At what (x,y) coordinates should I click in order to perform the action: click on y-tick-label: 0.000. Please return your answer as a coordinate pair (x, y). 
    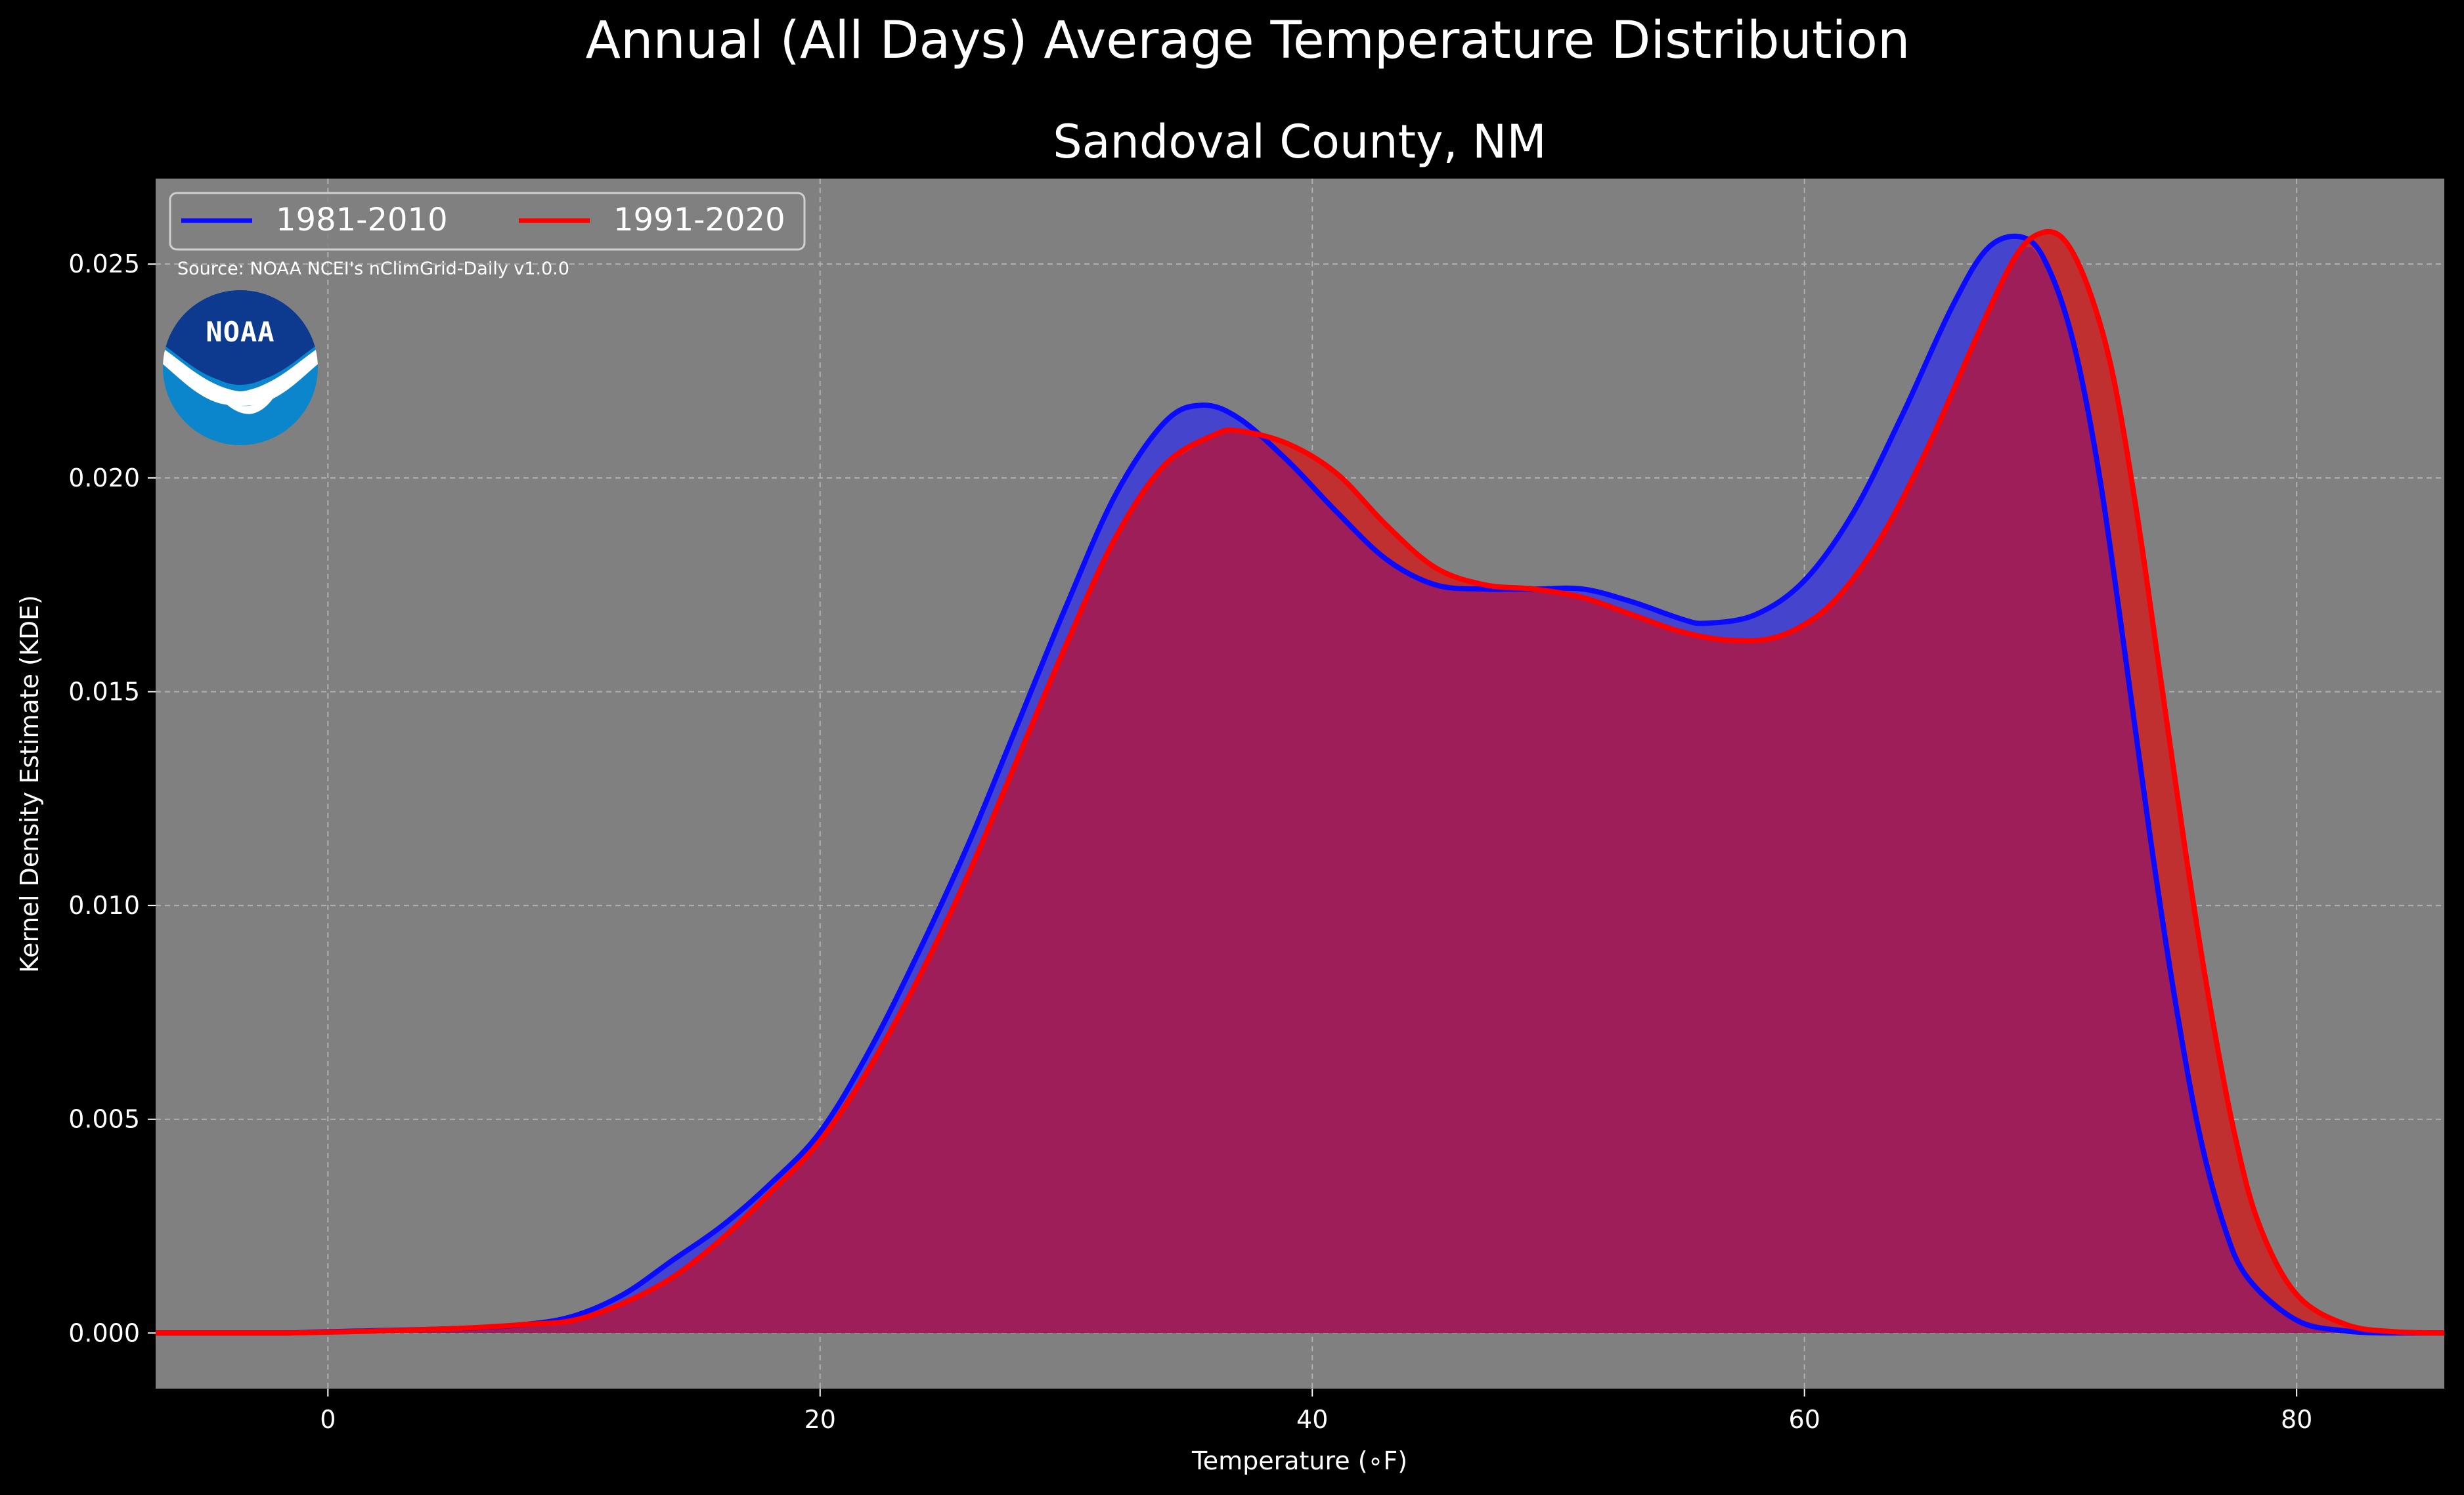
    Looking at the image, I should click on (104, 1332).